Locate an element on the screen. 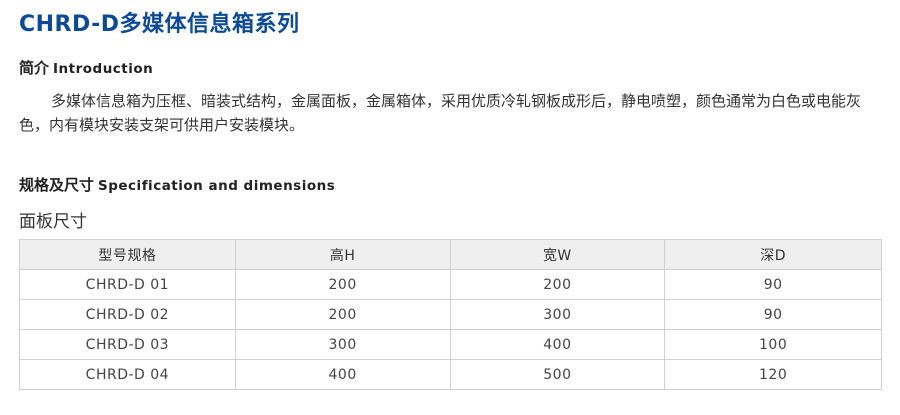  intro-heading-cn: 简介 is located at coordinates (34, 68).